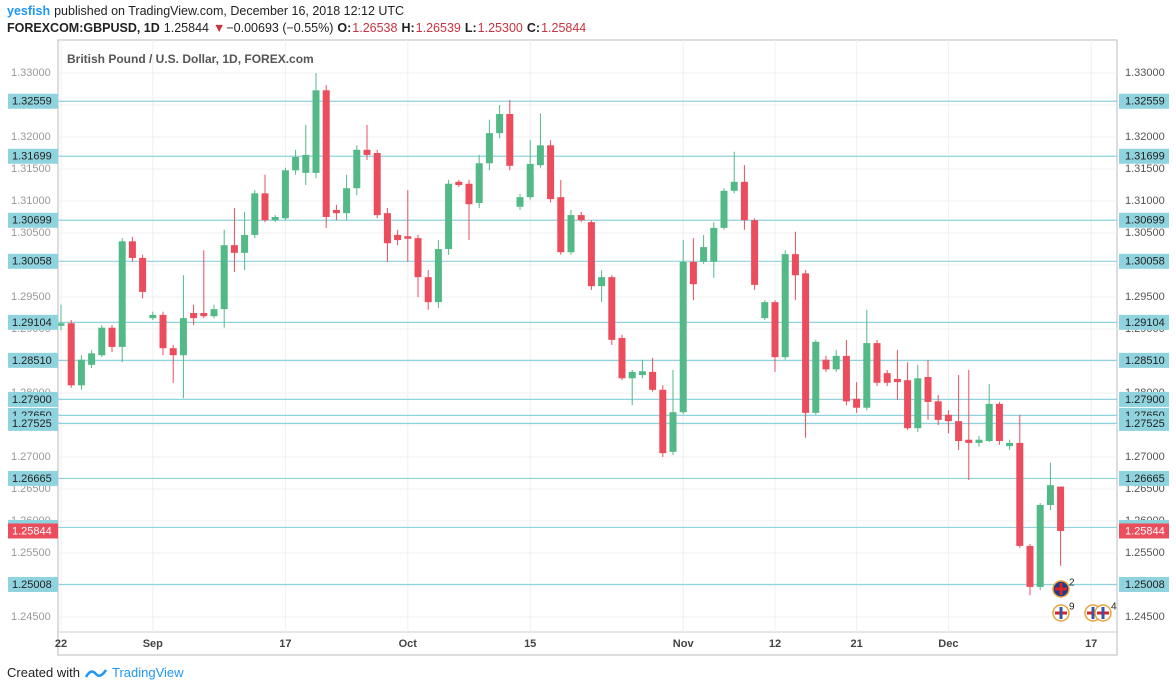  I want to click on y-tick-label: 1.24500, so click(1145, 617).